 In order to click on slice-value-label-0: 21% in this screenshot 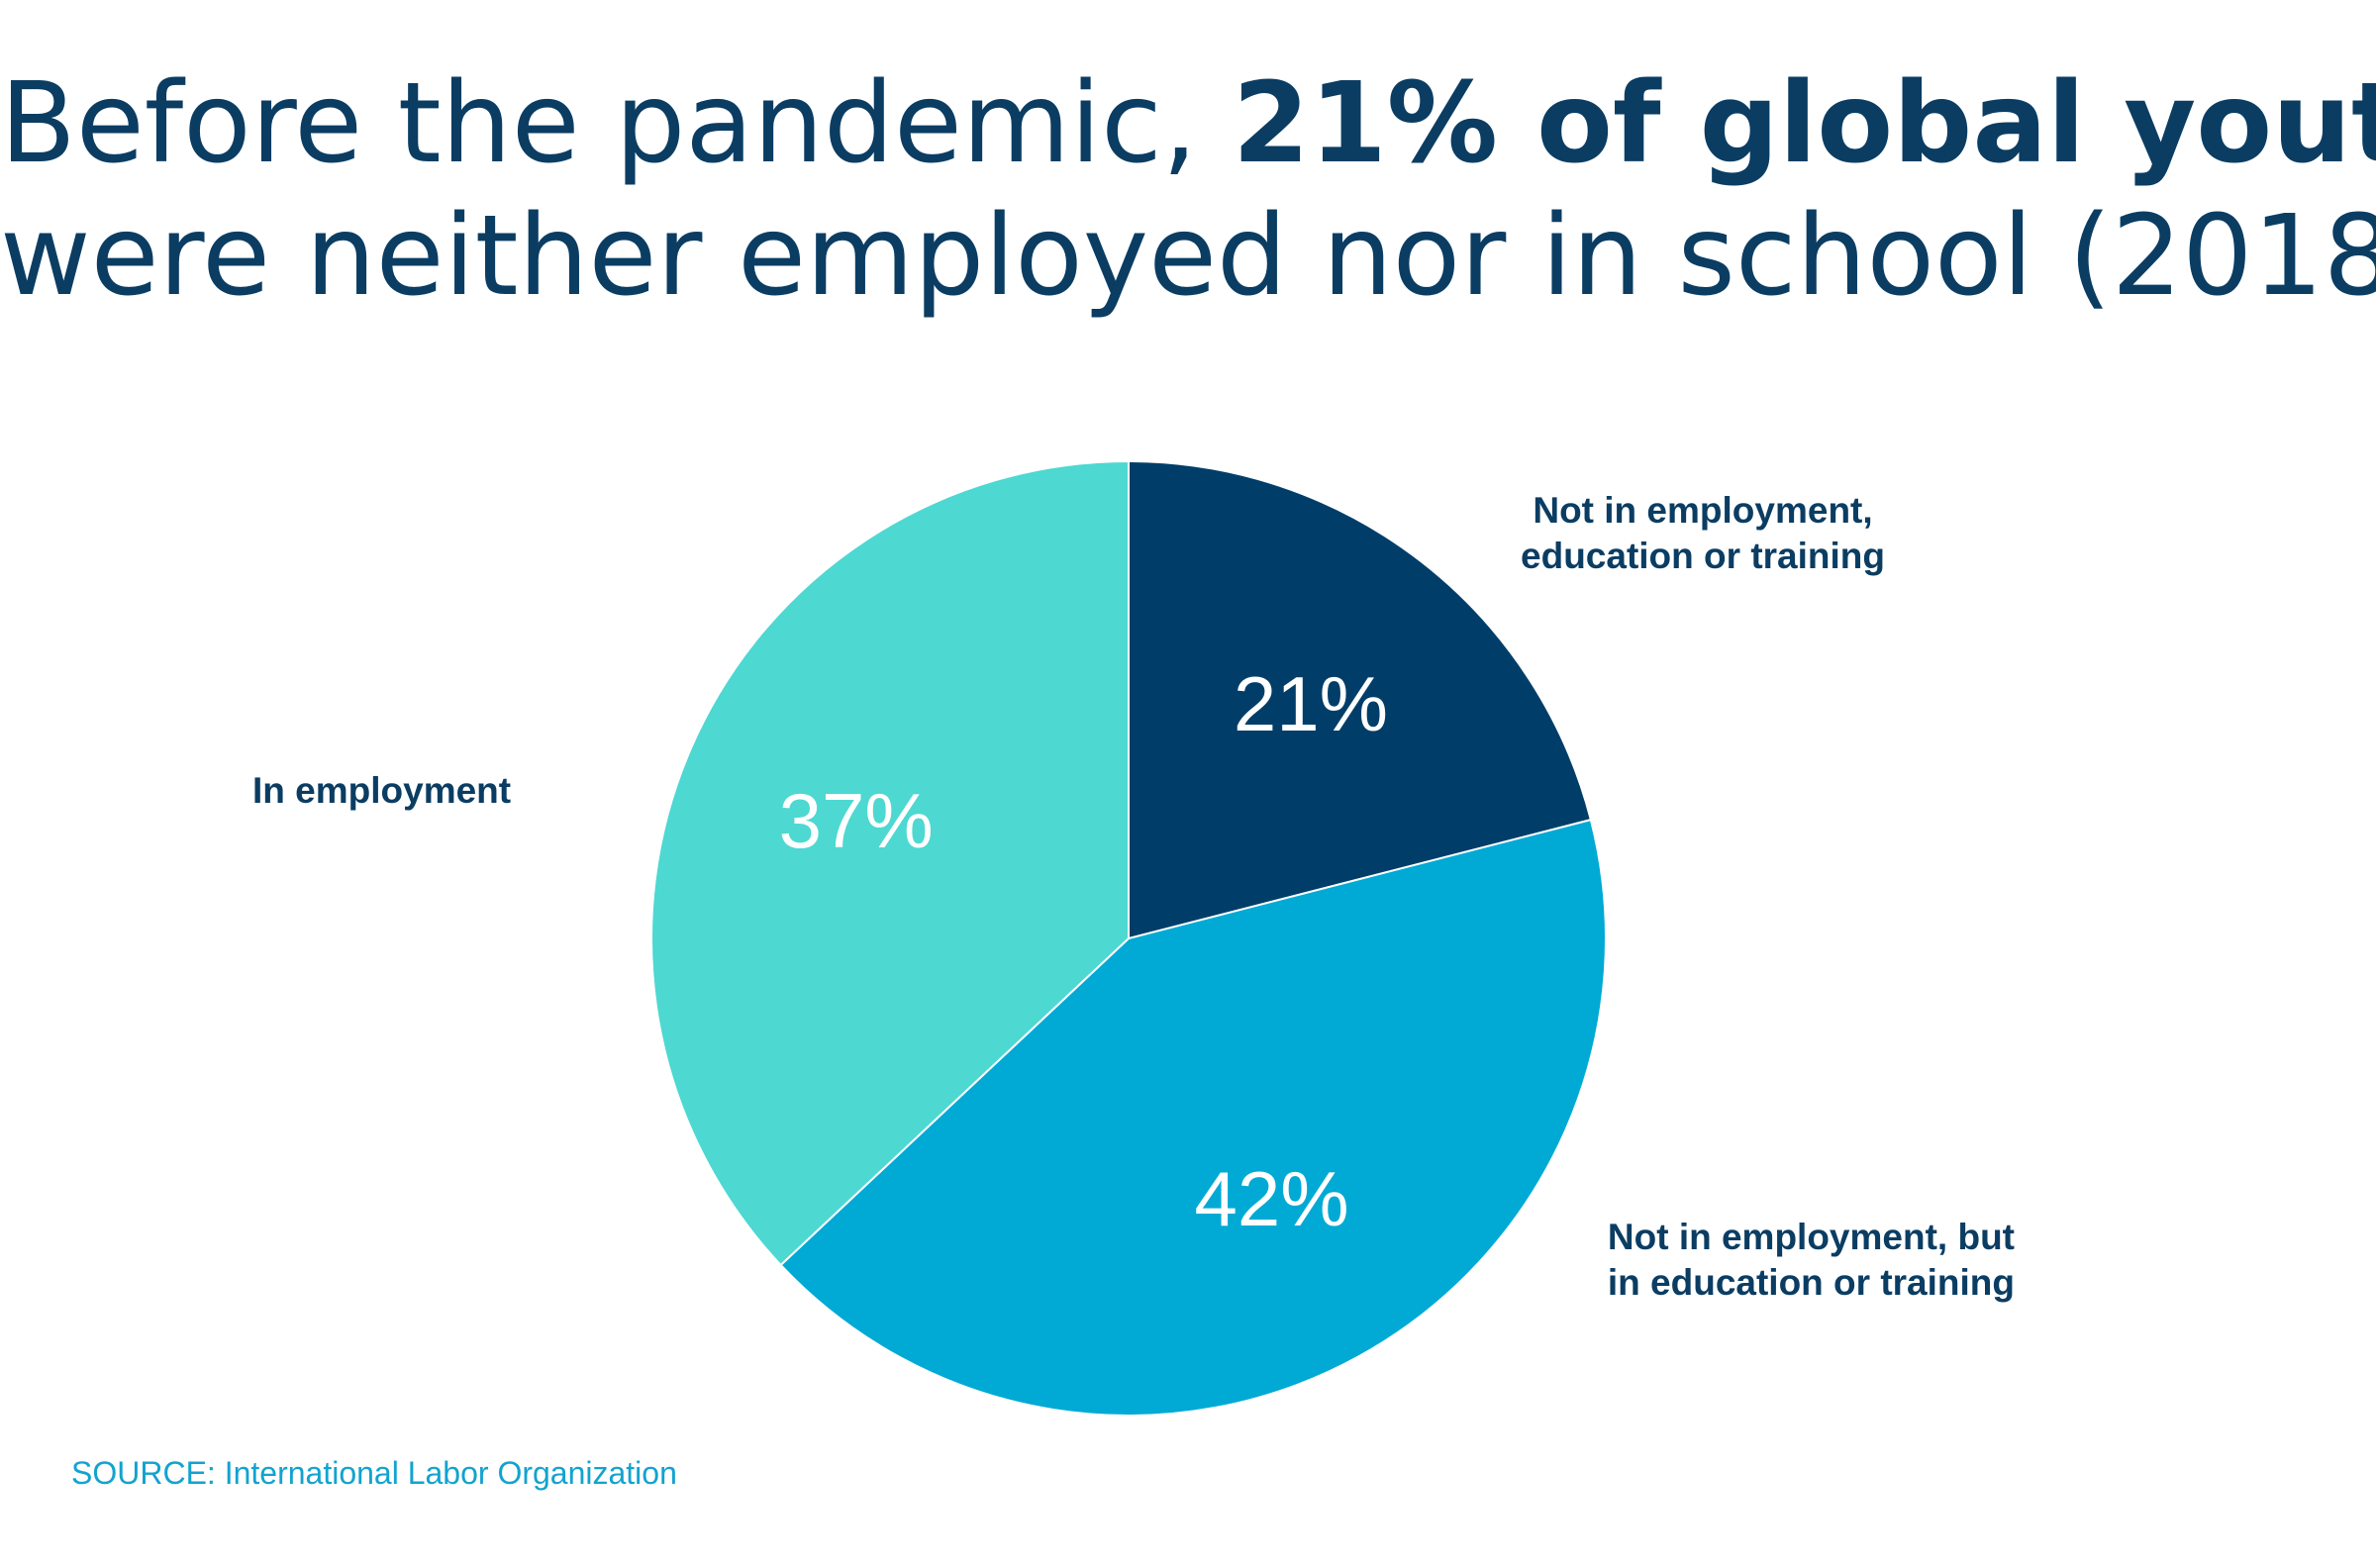, I will do `click(1311, 703)`.